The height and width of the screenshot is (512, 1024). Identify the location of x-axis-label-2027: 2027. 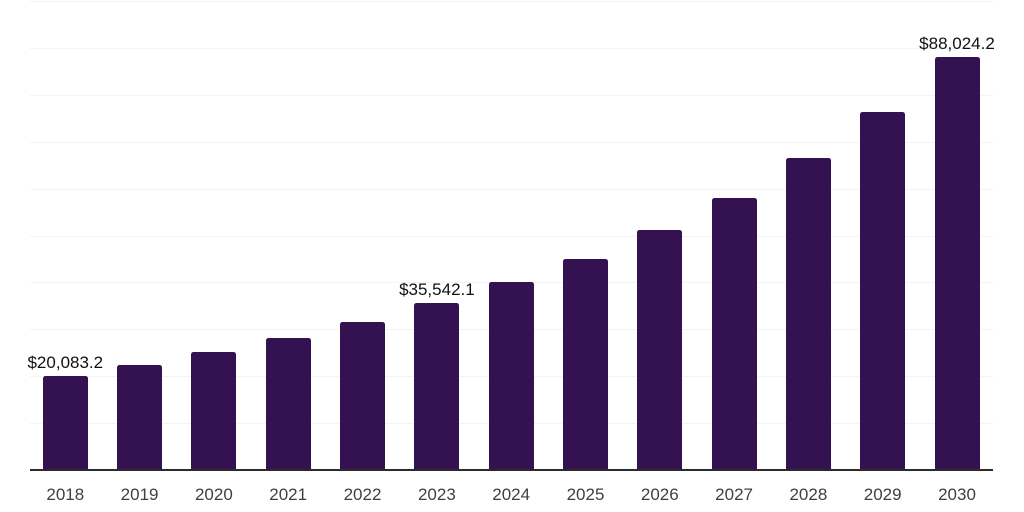
(734, 494).